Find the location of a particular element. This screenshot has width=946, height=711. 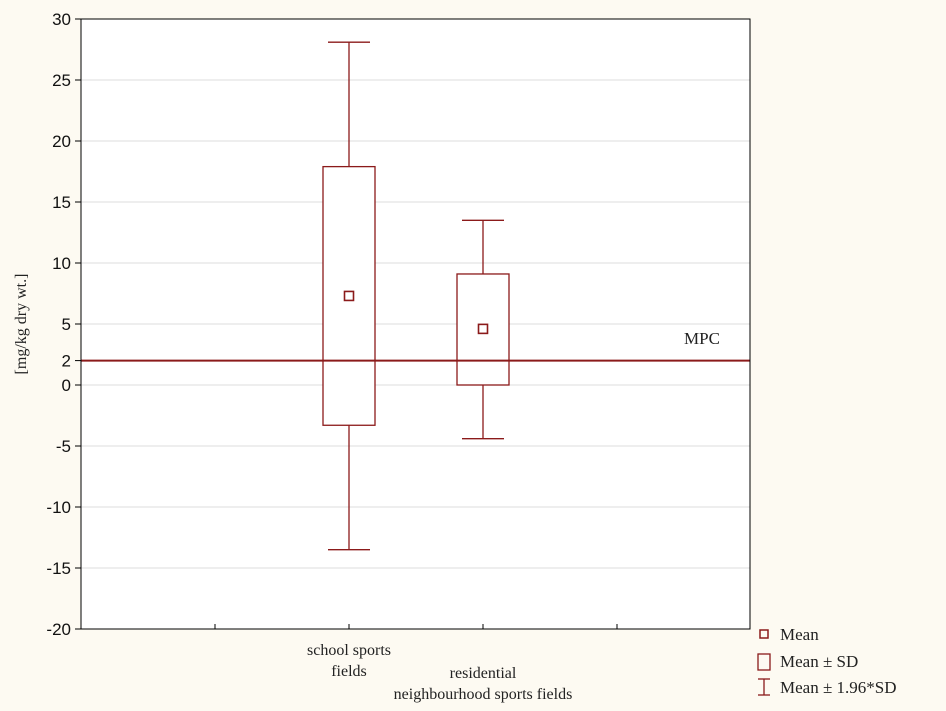

legend-sd-icon is located at coordinates (764, 662).